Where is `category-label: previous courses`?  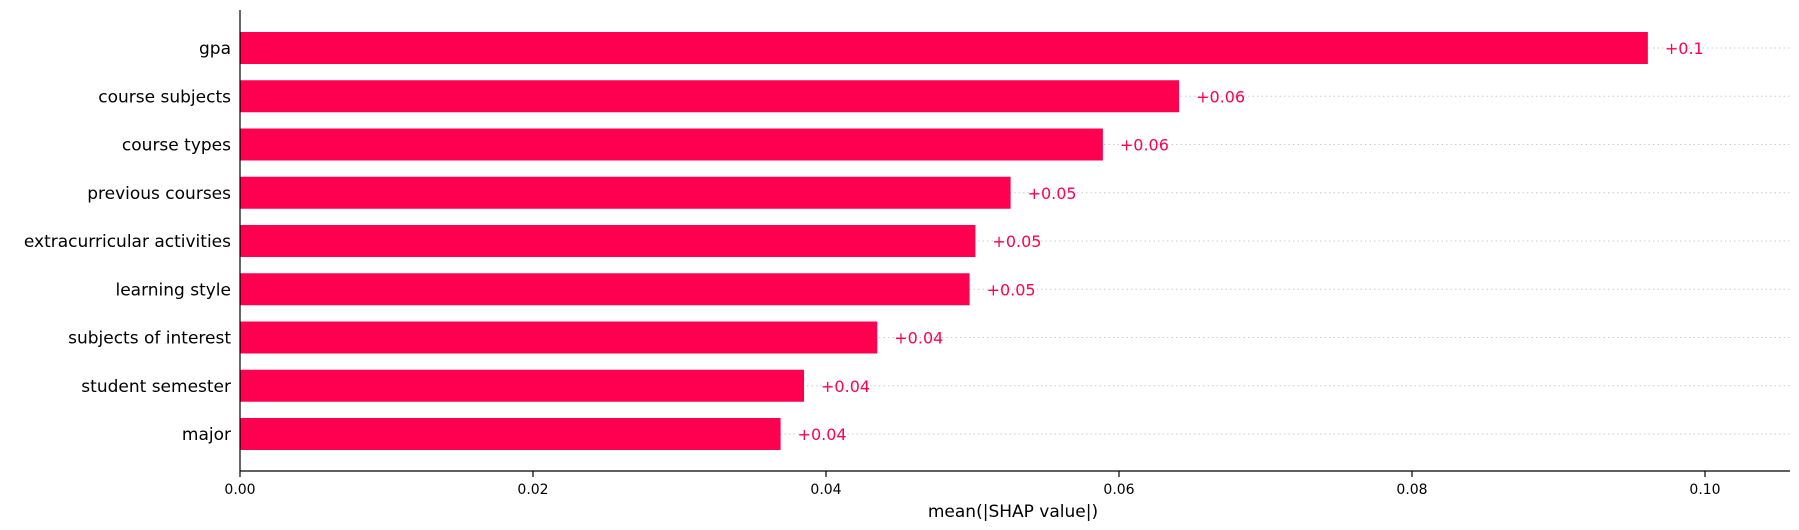
category-label: previous courses is located at coordinates (159, 194).